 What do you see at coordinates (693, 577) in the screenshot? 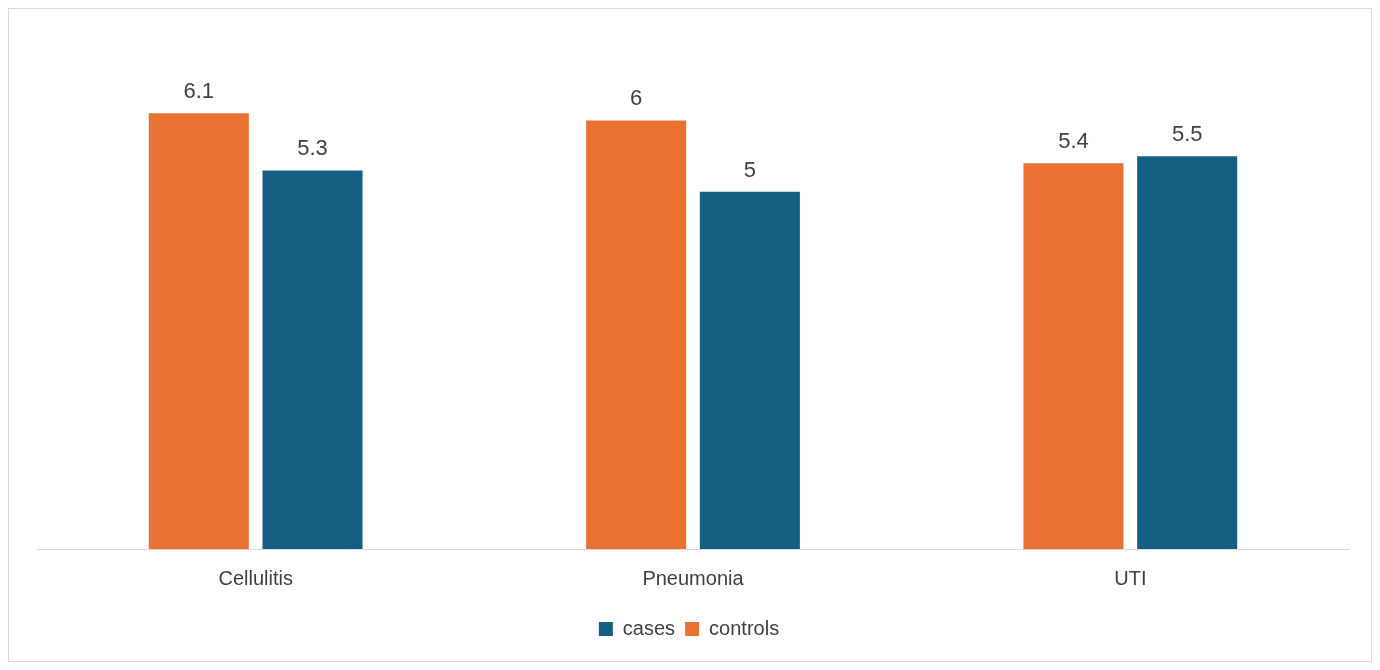
I see `x-tick-label: Pneumonia` at bounding box center [693, 577].